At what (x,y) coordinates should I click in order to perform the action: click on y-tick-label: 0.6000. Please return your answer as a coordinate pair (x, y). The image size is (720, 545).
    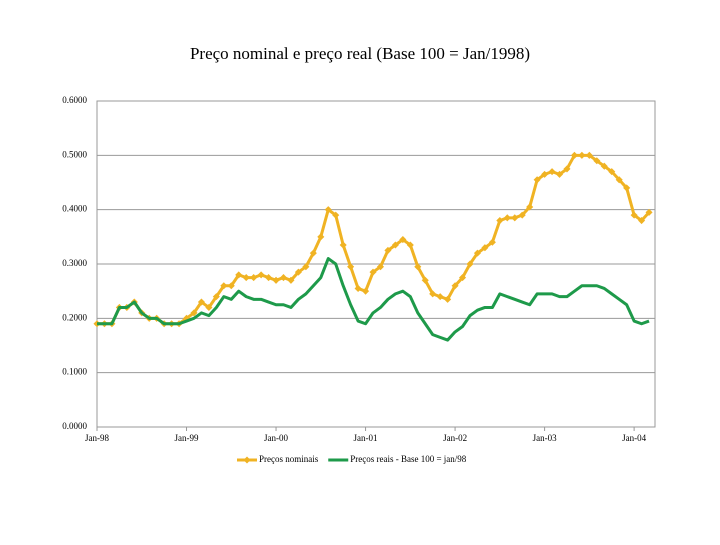
    Looking at the image, I should click on (74, 100).